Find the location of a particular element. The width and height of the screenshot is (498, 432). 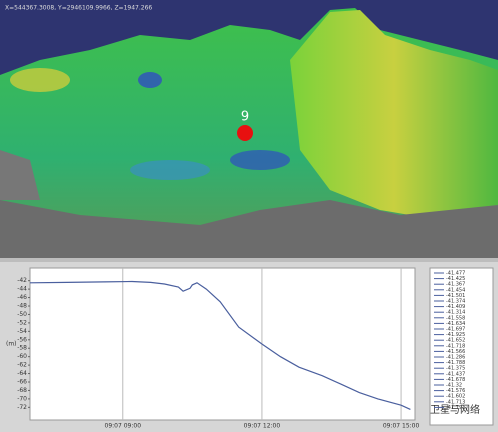

marker-label: 9 is located at coordinates (245, 117).